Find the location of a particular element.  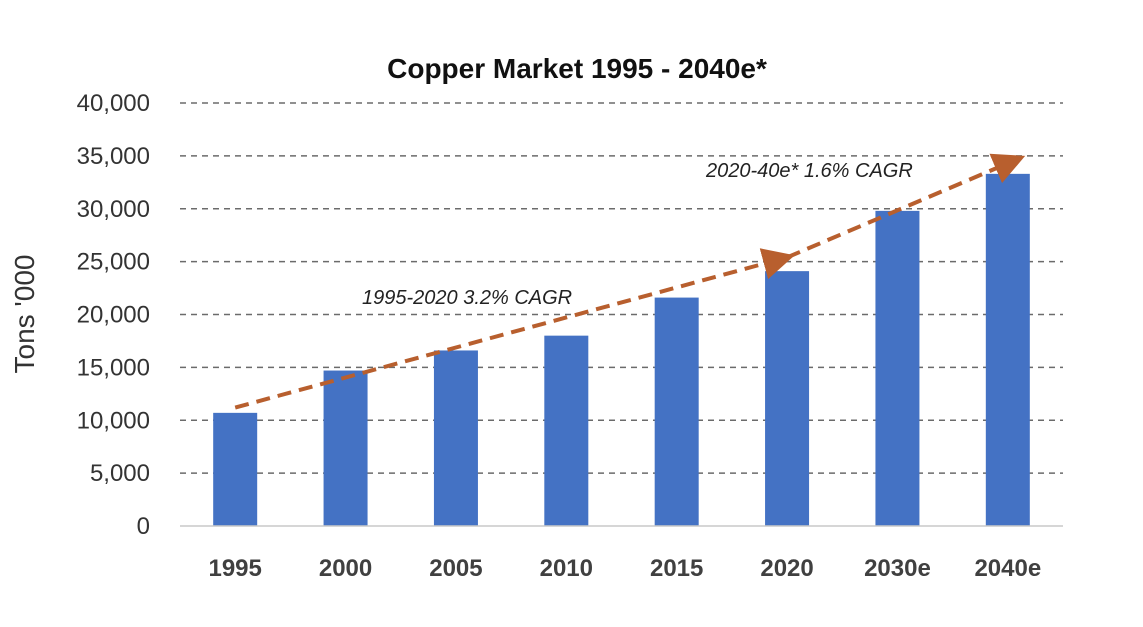

y-tick-label: 30,000 is located at coordinates (113, 209).